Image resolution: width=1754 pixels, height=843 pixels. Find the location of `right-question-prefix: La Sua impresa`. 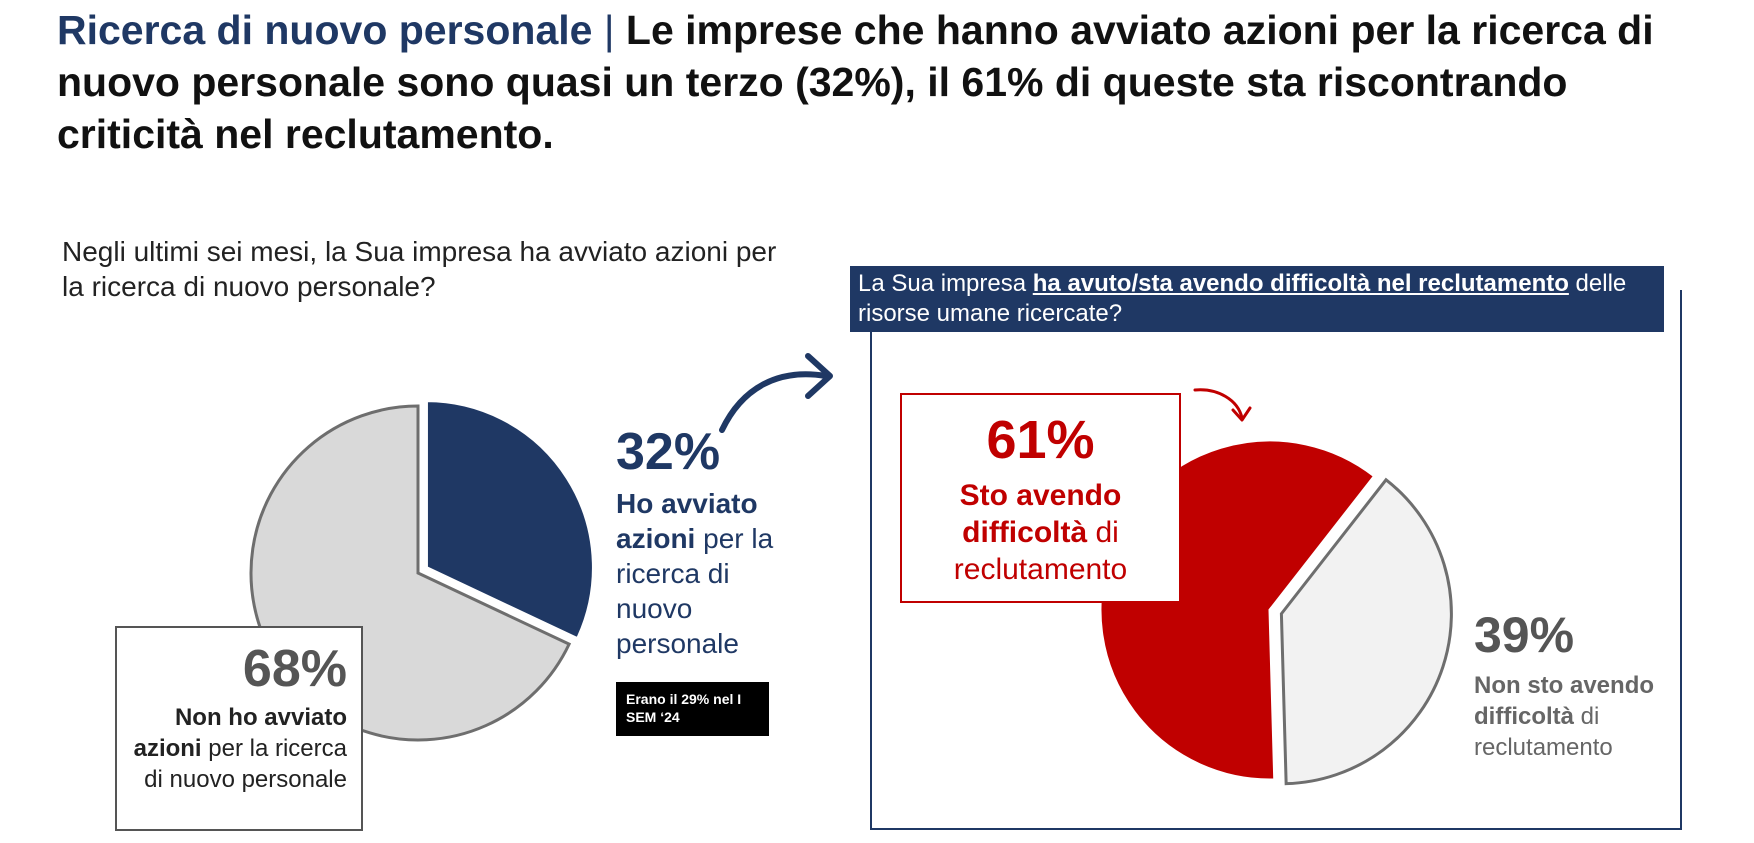

right-question-prefix: La Sua impresa is located at coordinates (945, 283).